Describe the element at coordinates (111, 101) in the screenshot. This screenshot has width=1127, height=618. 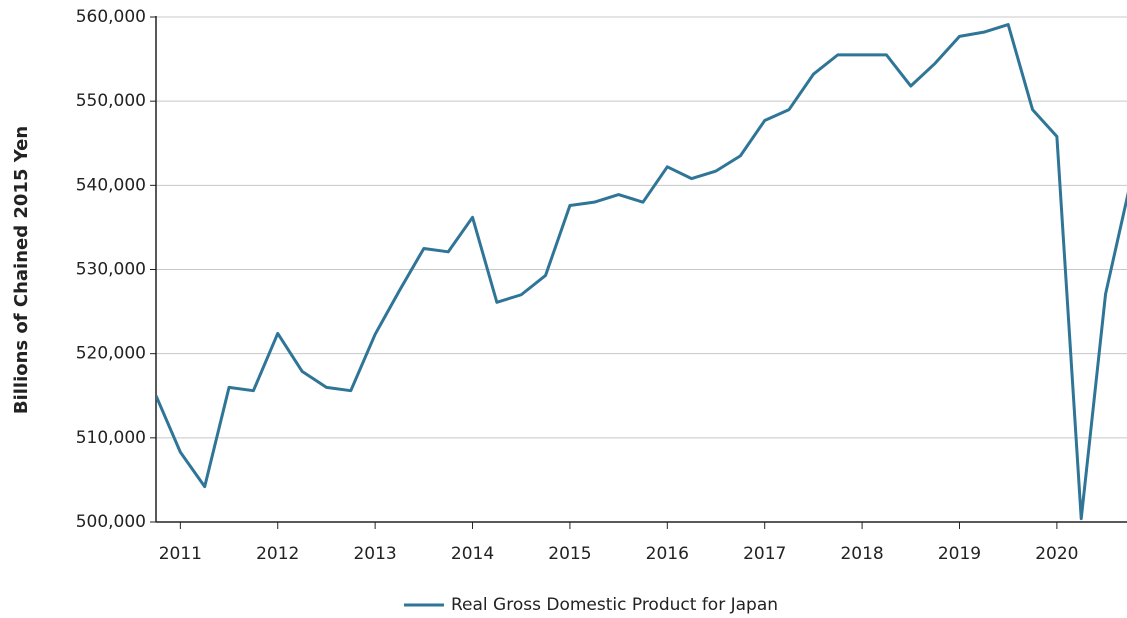
I see `y-tick-label: 550,000` at that location.